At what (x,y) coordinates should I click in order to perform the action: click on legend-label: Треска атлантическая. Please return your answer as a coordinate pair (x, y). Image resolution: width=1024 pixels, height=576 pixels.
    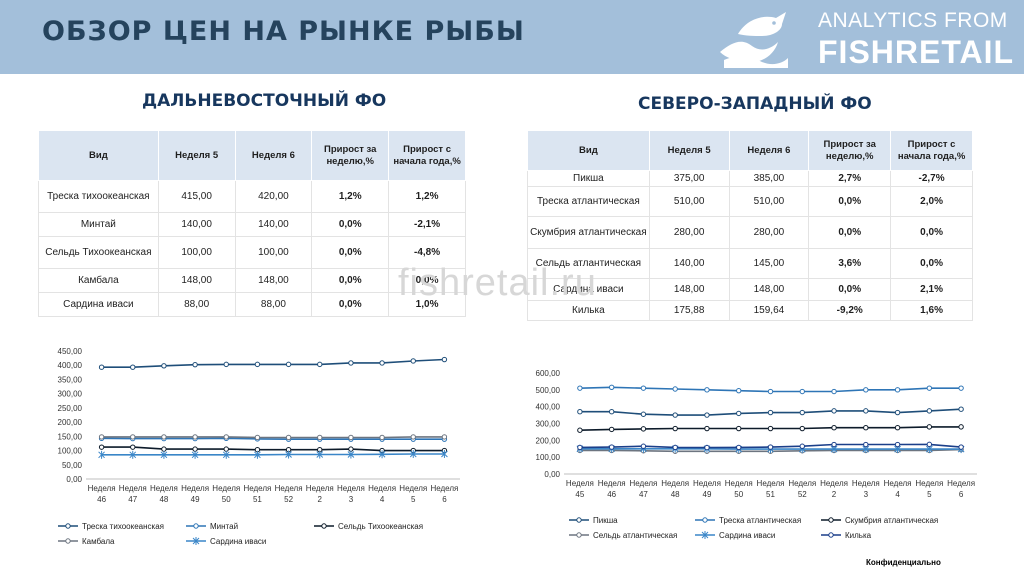
    Looking at the image, I should click on (760, 520).